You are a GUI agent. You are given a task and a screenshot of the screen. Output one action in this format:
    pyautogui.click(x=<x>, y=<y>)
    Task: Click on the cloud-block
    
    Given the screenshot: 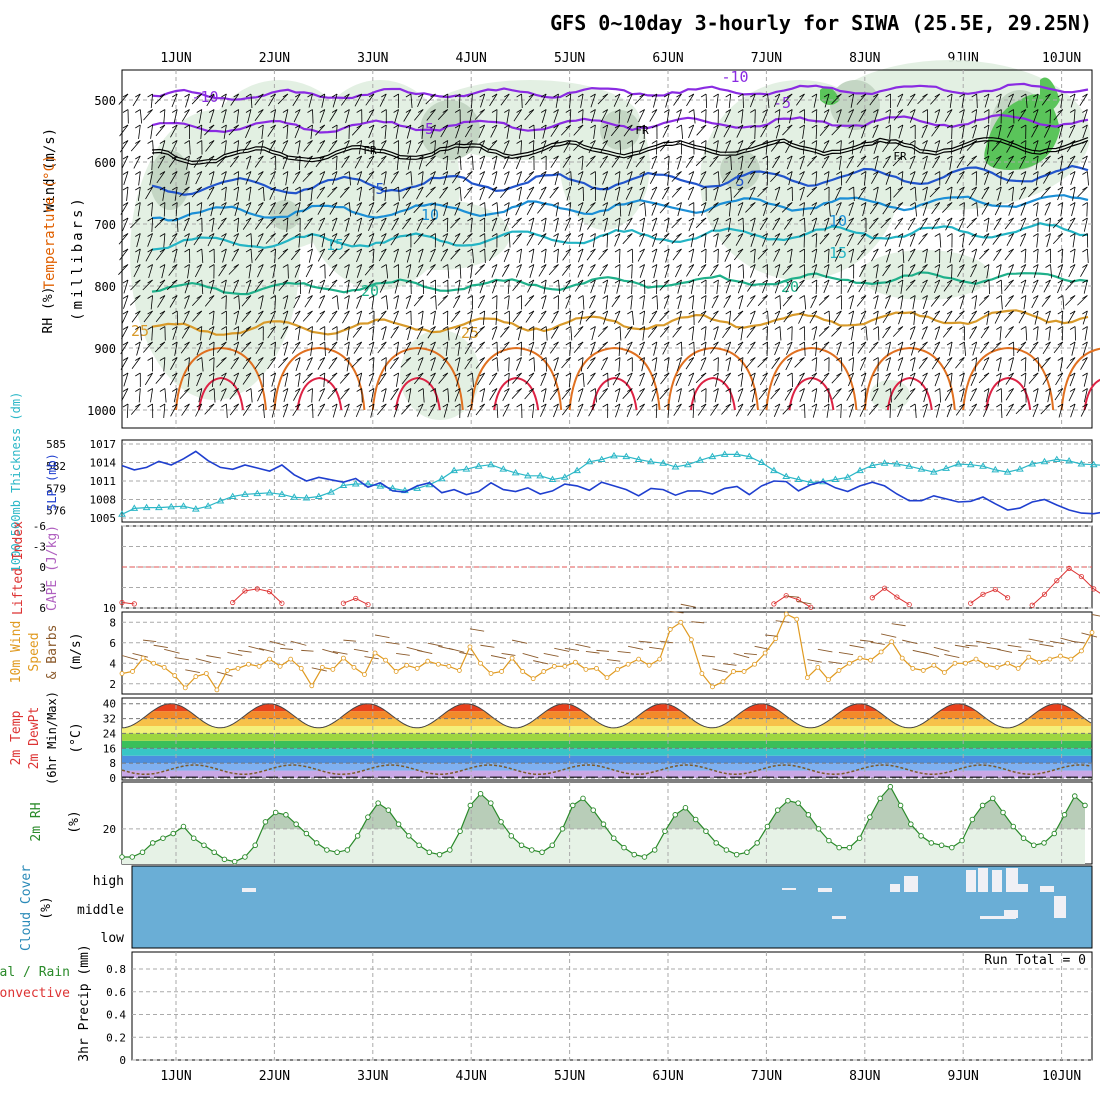 What is the action you would take?
    pyautogui.click(x=839, y=917)
    